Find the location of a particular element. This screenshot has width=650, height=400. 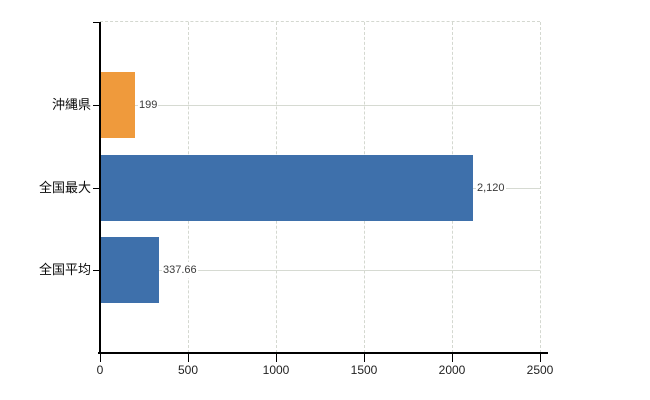

x-axis-line is located at coordinates (323, 353).